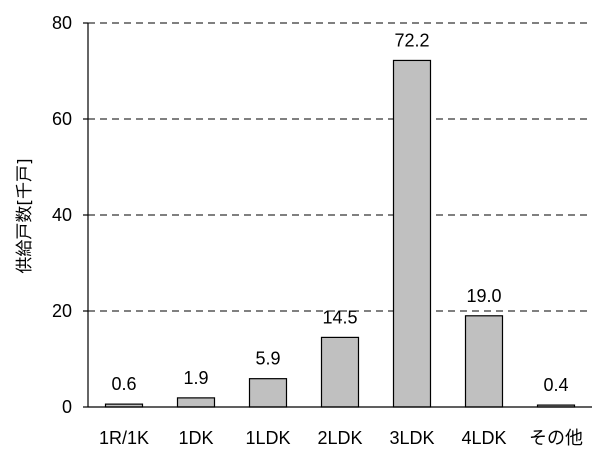  I want to click on y-tick-label: 20, so click(62, 311).